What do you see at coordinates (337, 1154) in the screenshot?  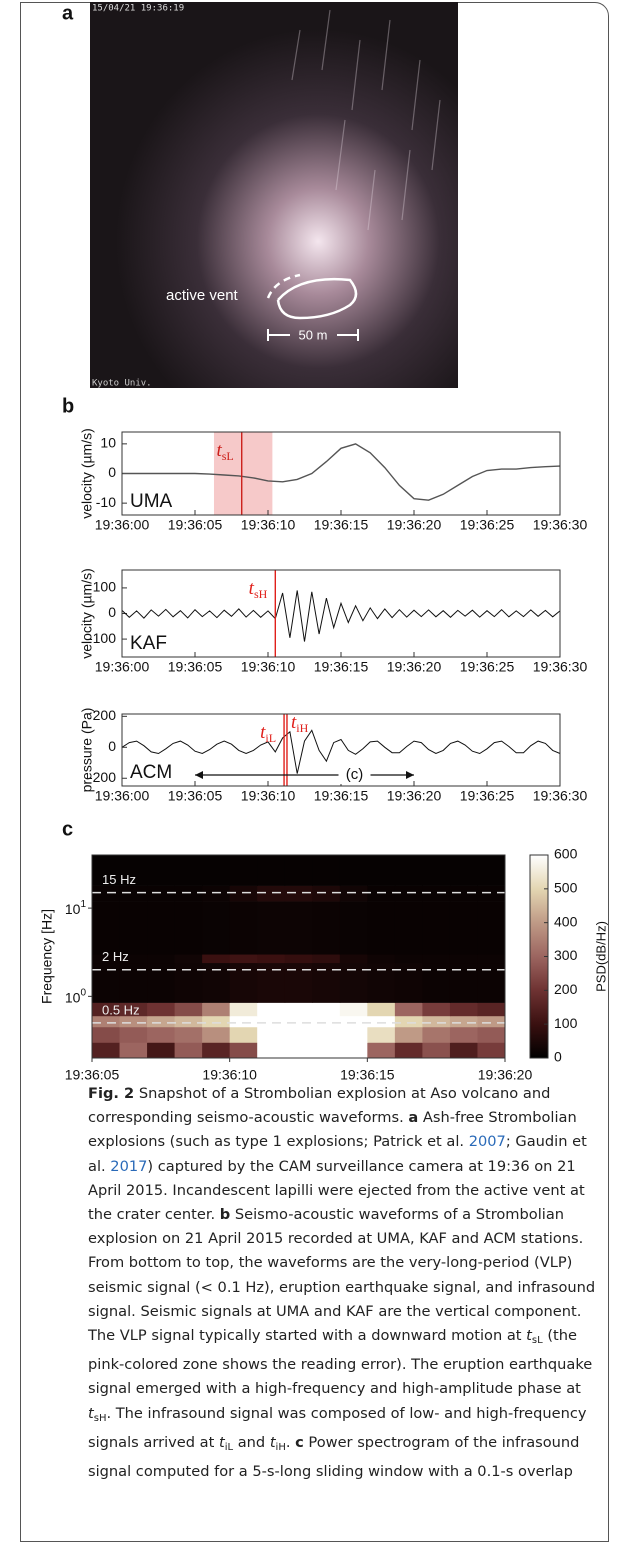 I see `caption-plain: ; Gaudin et al.` at bounding box center [337, 1154].